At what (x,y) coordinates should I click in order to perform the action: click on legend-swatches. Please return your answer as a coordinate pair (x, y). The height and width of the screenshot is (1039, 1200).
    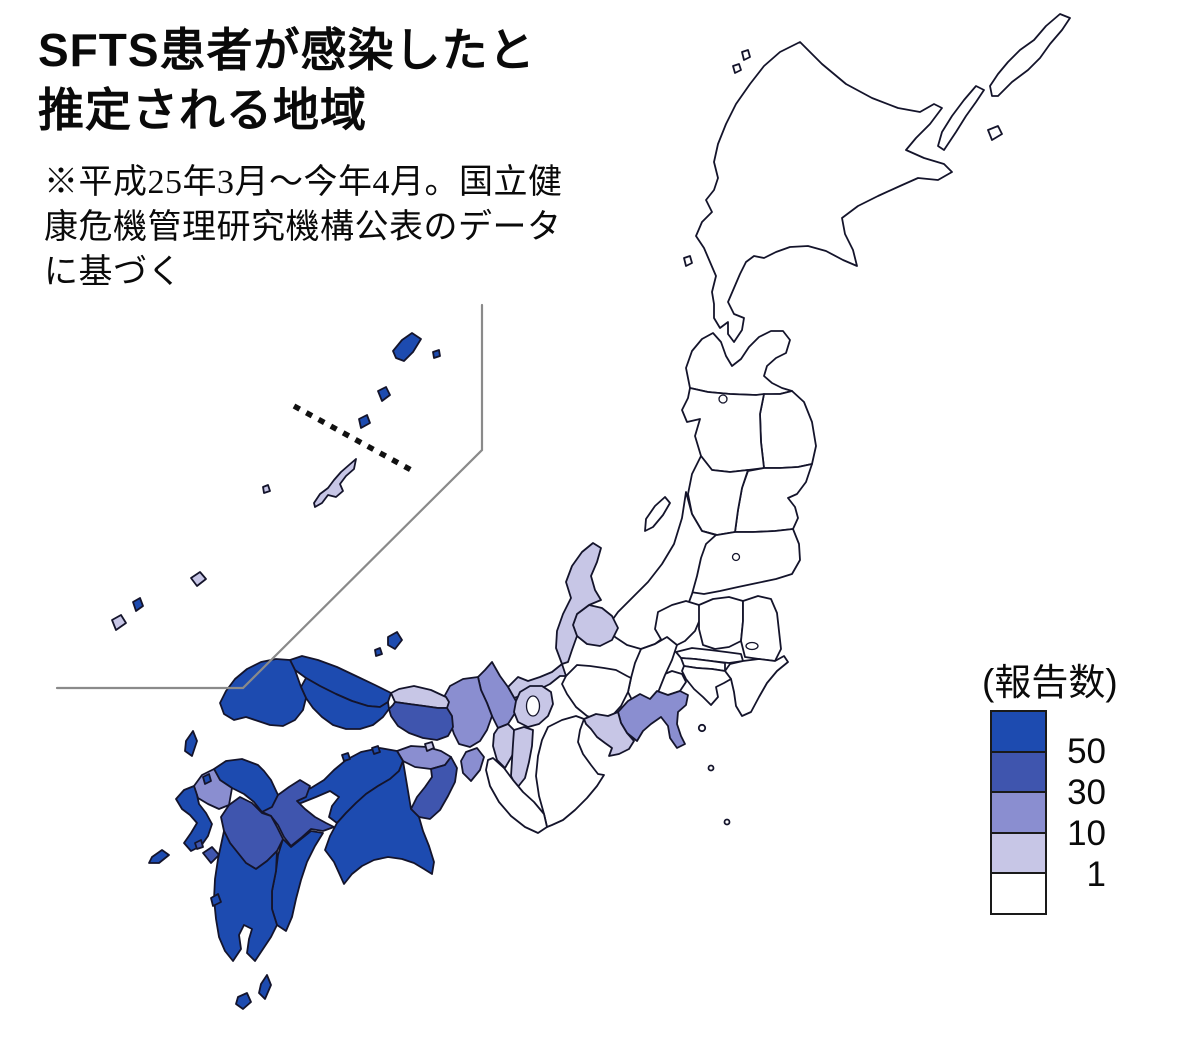
    Looking at the image, I should click on (1018, 812).